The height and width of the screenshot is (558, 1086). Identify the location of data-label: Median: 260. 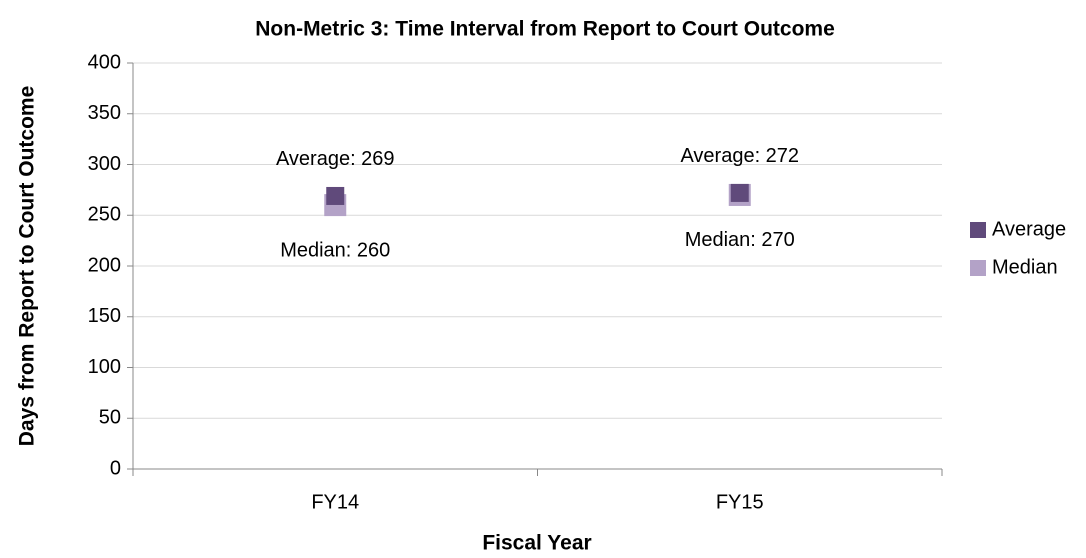
(335, 250).